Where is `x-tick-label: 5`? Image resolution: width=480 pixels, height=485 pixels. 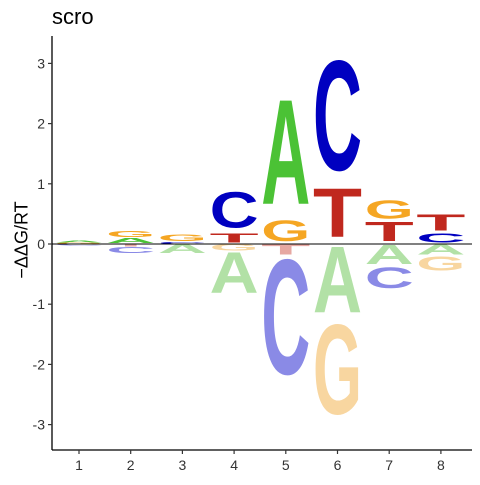
x-tick-label: 5 is located at coordinates (286, 465).